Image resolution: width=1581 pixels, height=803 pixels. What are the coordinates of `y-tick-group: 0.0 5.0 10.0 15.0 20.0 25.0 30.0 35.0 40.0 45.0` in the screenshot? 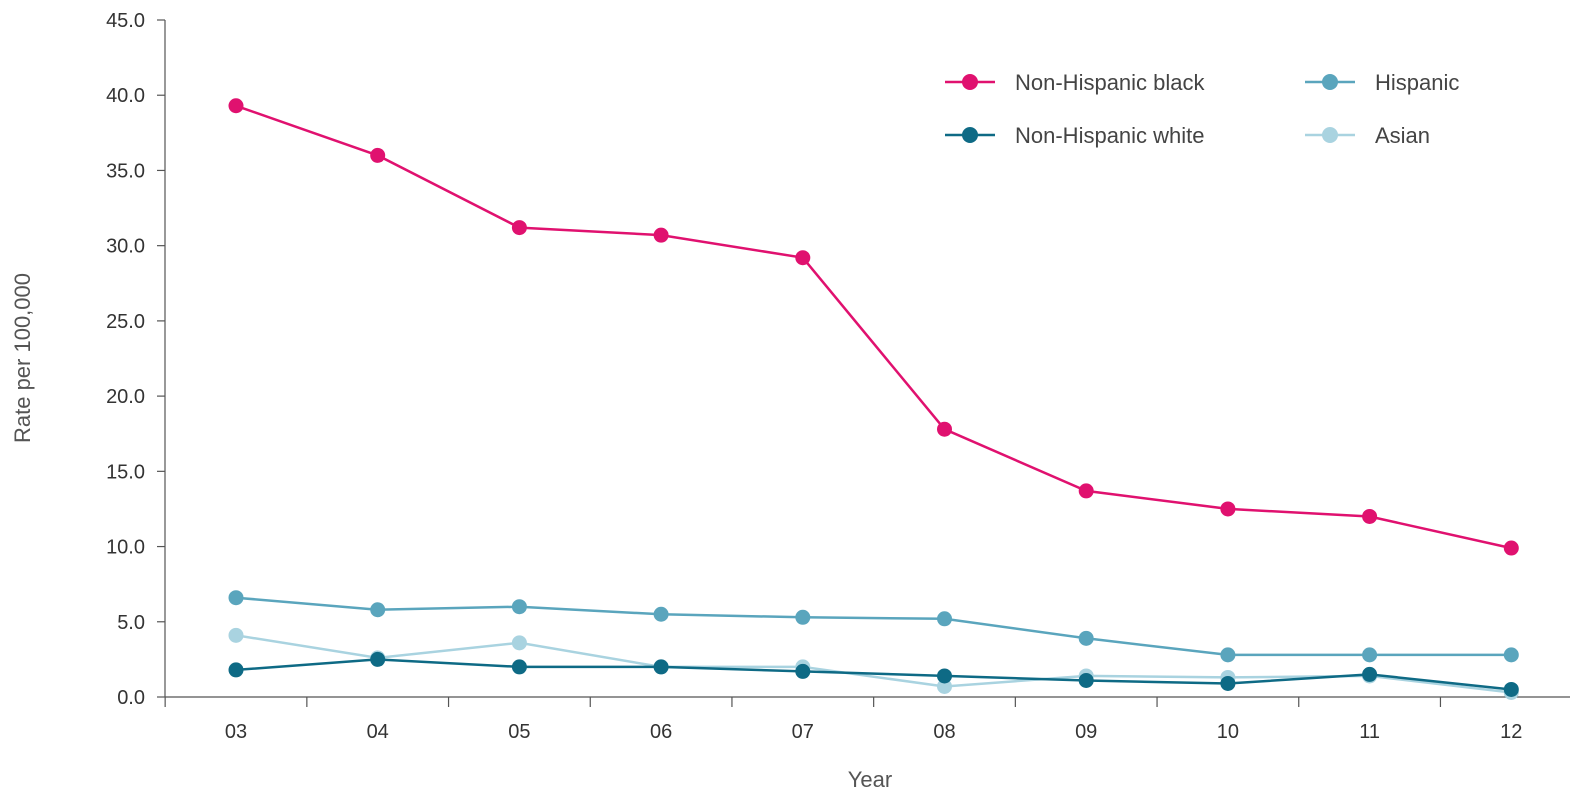 It's located at (135, 359).